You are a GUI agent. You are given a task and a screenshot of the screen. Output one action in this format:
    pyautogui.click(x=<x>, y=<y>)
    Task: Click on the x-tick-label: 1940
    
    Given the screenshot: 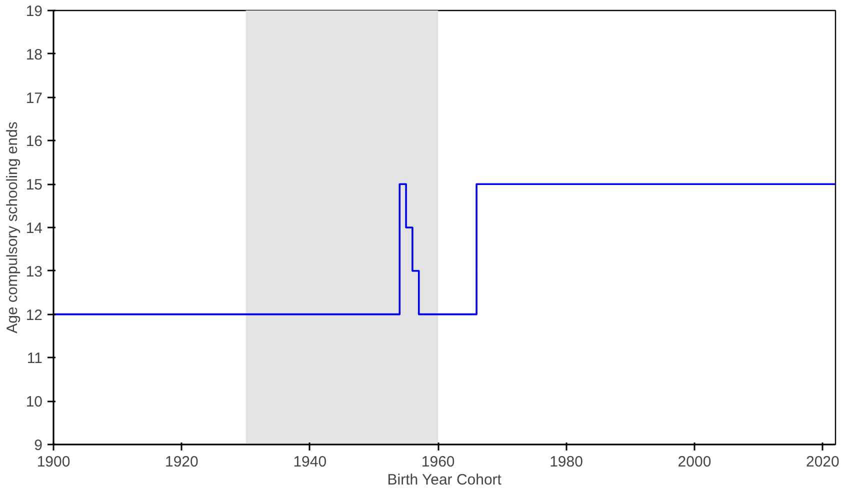 What is the action you would take?
    pyautogui.click(x=310, y=462)
    